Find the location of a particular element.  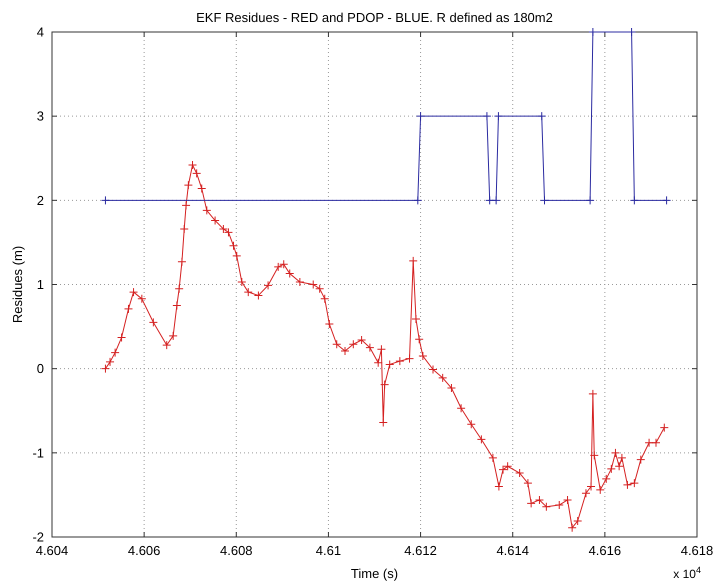

y-tick-label: 1 is located at coordinates (40, 284).